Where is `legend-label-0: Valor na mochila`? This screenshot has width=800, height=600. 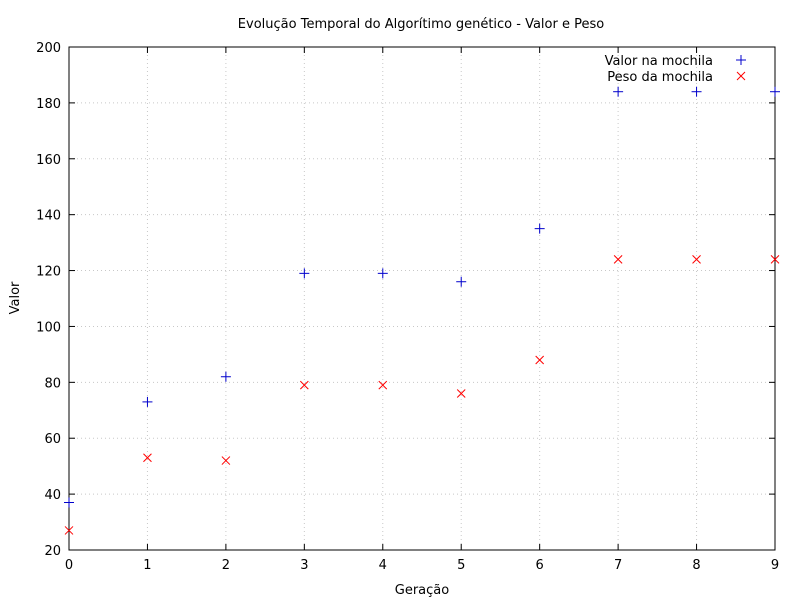 legend-label-0: Valor na mochila is located at coordinates (659, 61).